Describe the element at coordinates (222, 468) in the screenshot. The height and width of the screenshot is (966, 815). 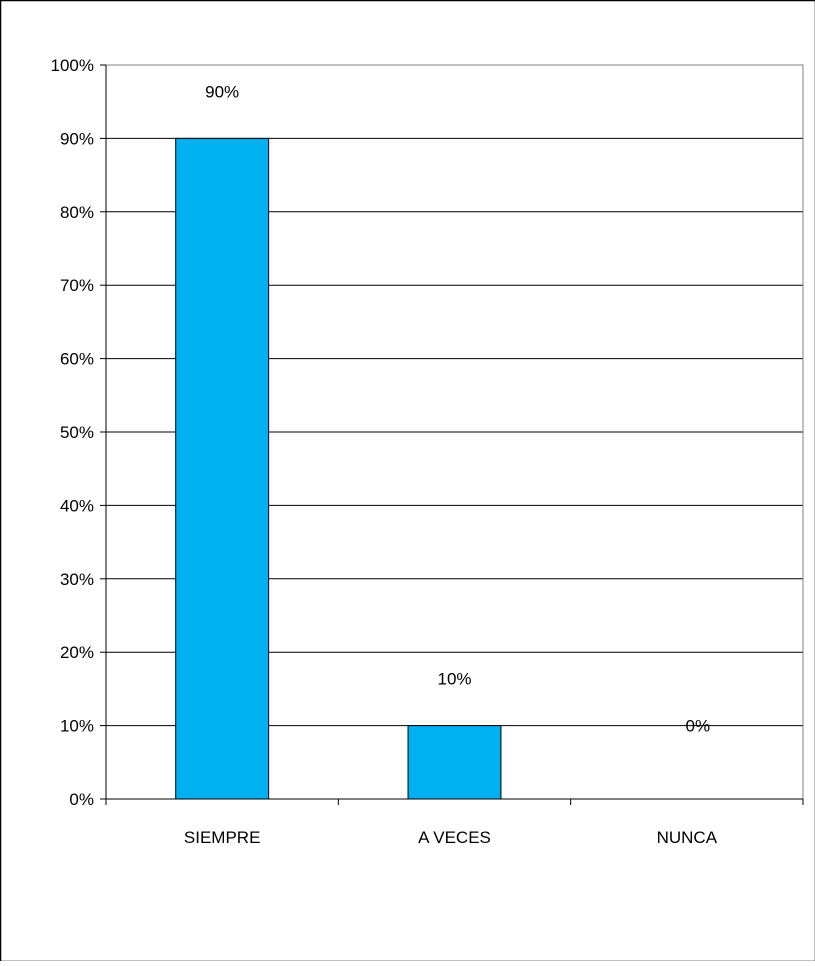
I see `bar-siempre` at that location.